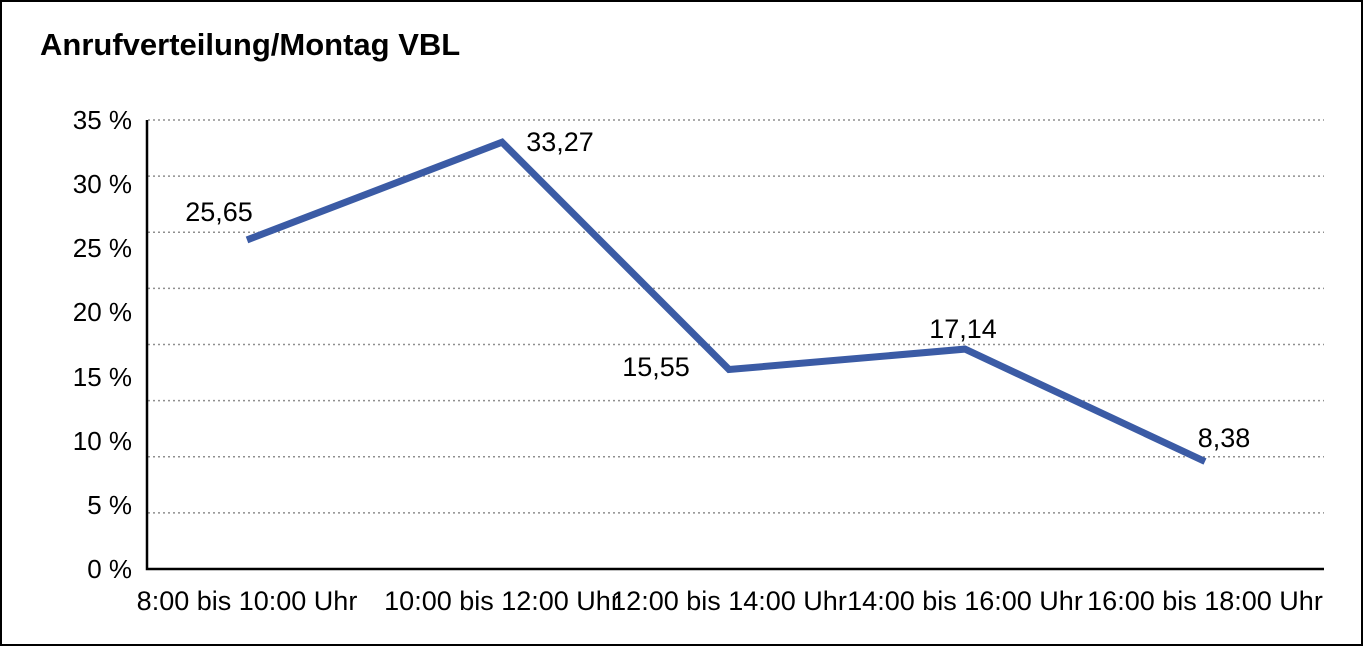  I want to click on y-axis-tick-label: 0 %, so click(109, 569).